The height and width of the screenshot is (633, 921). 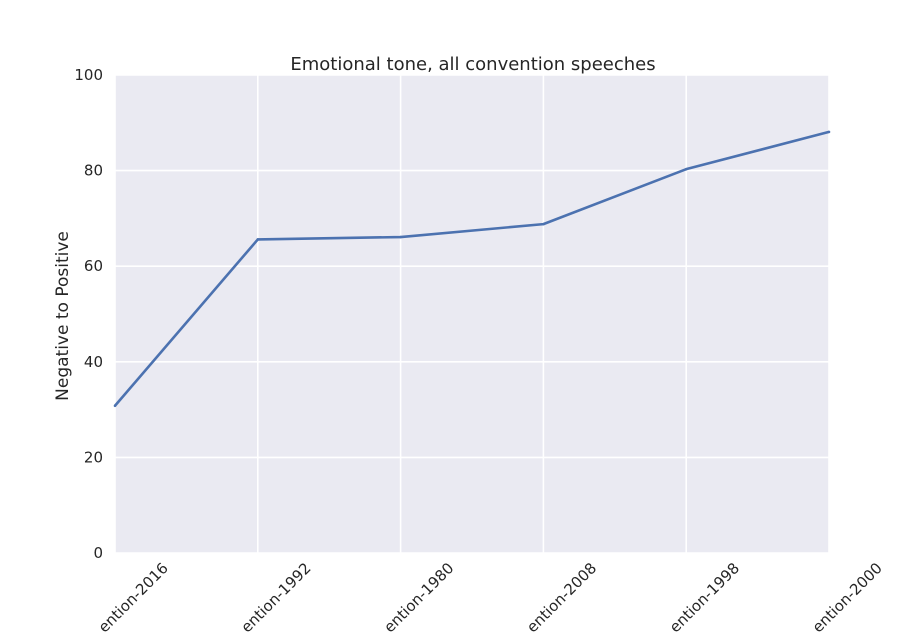 I want to click on y-tick-label: 0, so click(x=98, y=553).